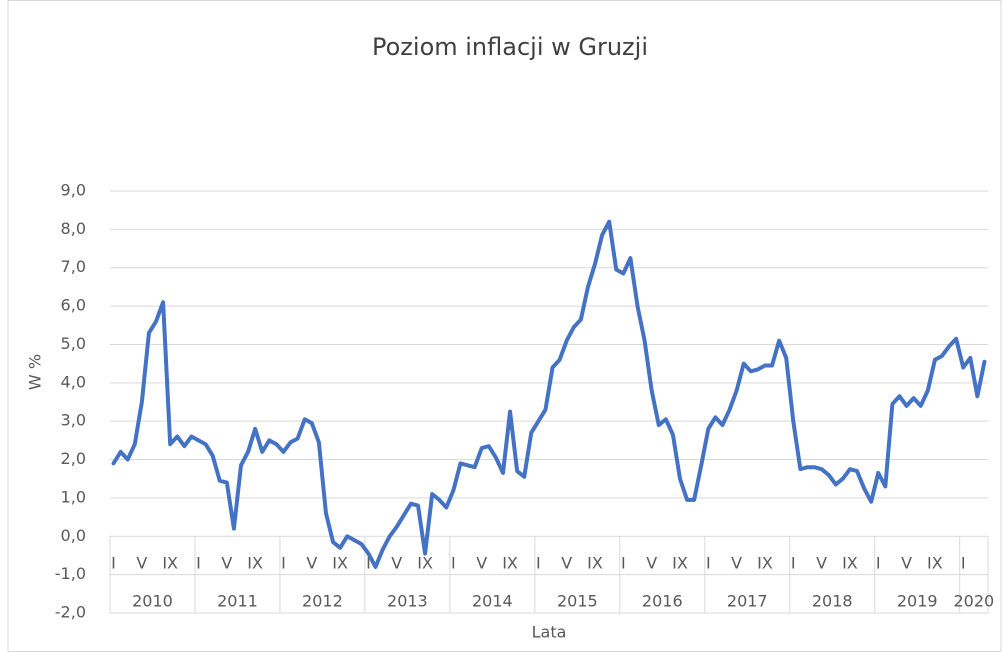 The image size is (1002, 652). What do you see at coordinates (73, 535) in the screenshot?
I see `y-tick-label: 0,0` at bounding box center [73, 535].